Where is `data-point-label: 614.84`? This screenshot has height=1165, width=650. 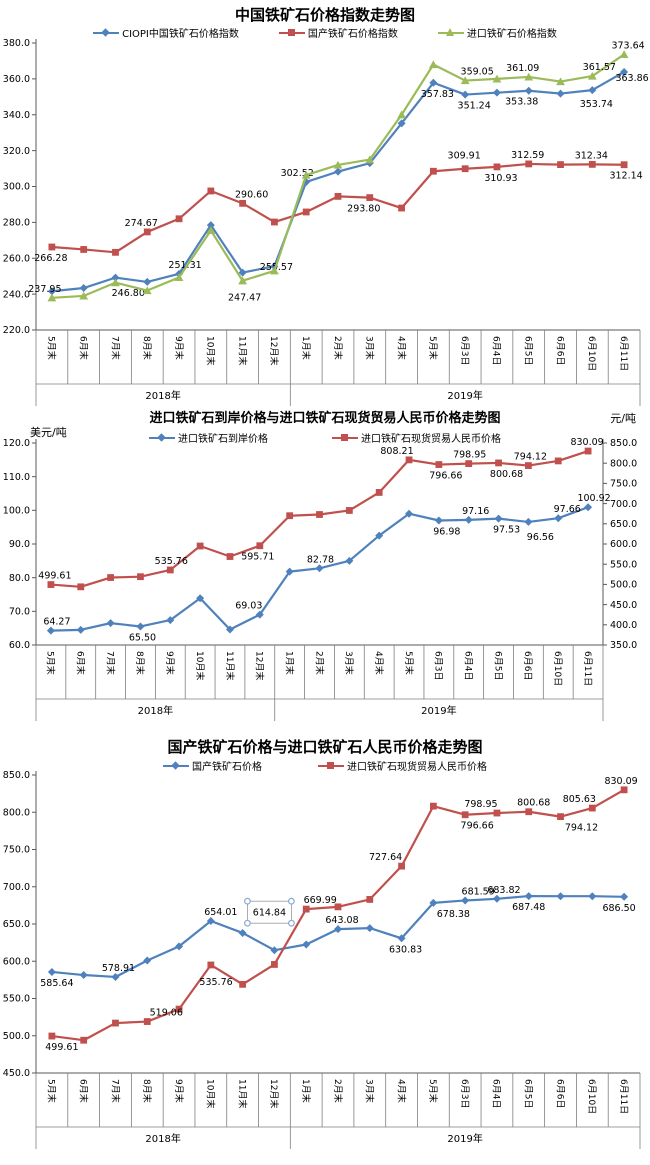 data-point-label: 614.84 is located at coordinates (269, 913).